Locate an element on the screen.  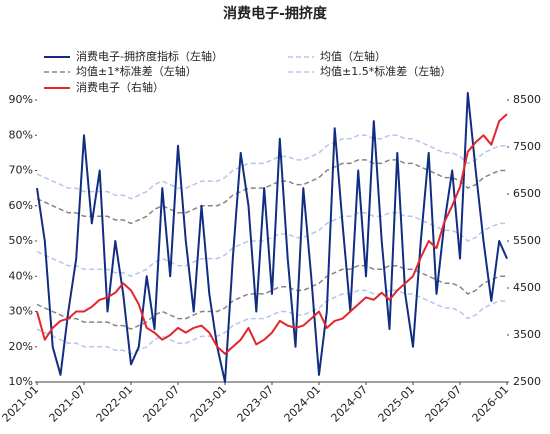
legend-label: 消费电子（右轴） is located at coordinates (120, 87).